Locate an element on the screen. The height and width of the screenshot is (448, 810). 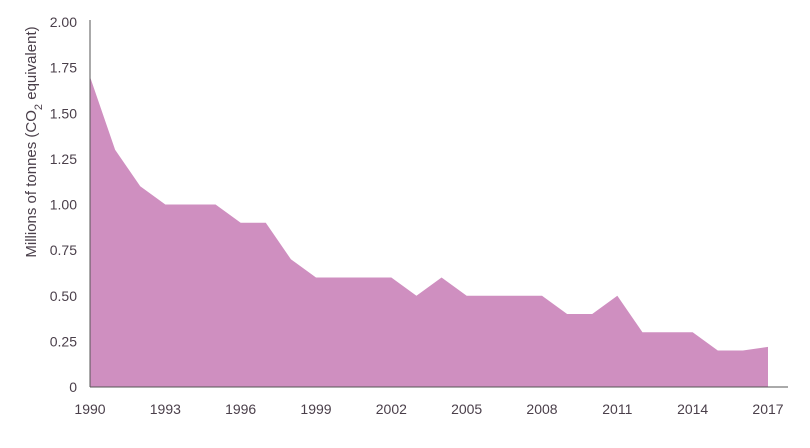
x-tick-label: 2017 is located at coordinates (767, 409).